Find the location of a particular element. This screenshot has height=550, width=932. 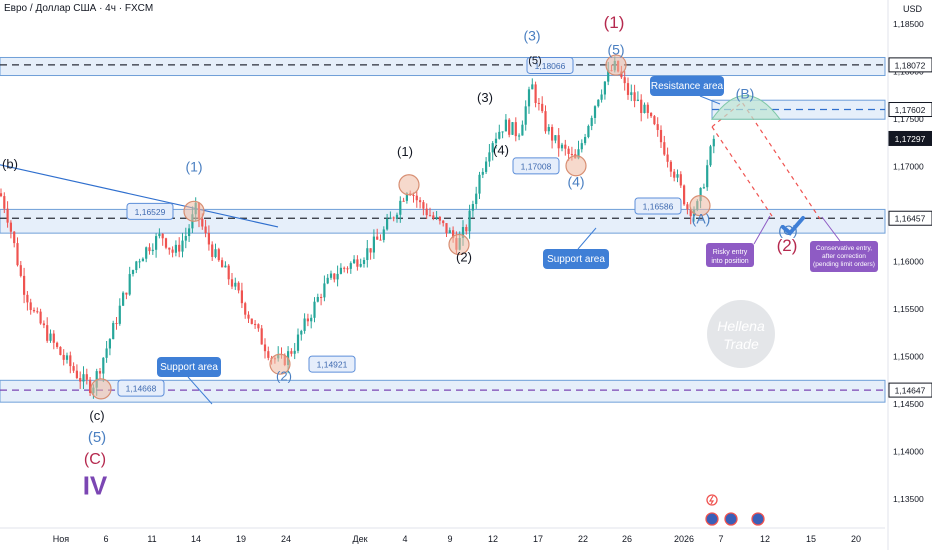

support-callout-2-text: Support area is located at coordinates (576, 259).